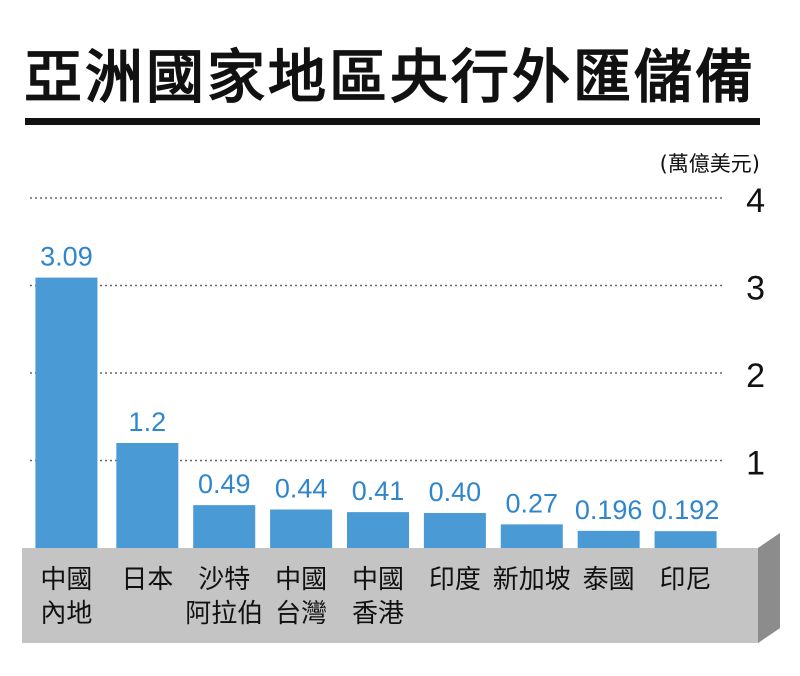 The height and width of the screenshot is (676, 800). I want to click on x-tick-label: 沙特阿拉伯, so click(224, 597).